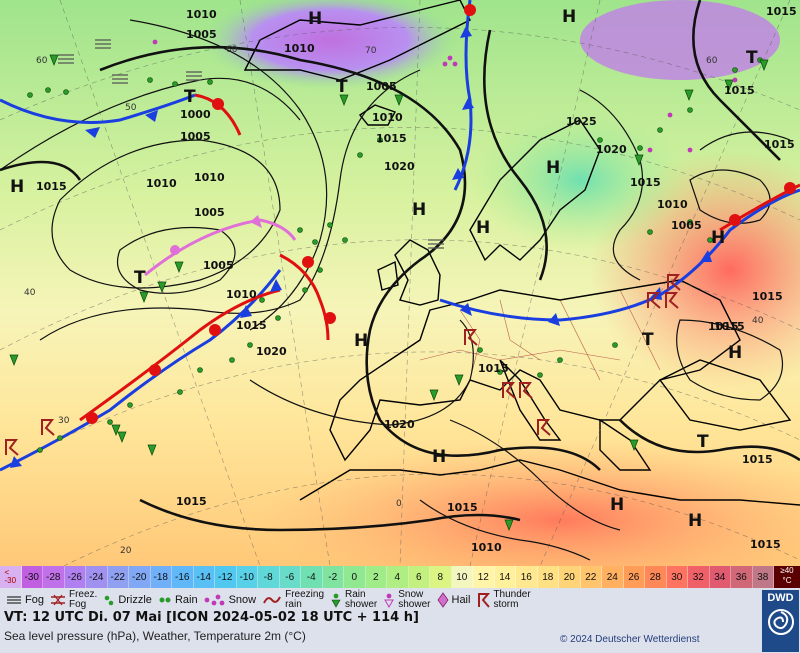 The image size is (800, 653). What do you see at coordinates (484, 600) in the screenshot?
I see `thunderstorm-icon` at bounding box center [484, 600].